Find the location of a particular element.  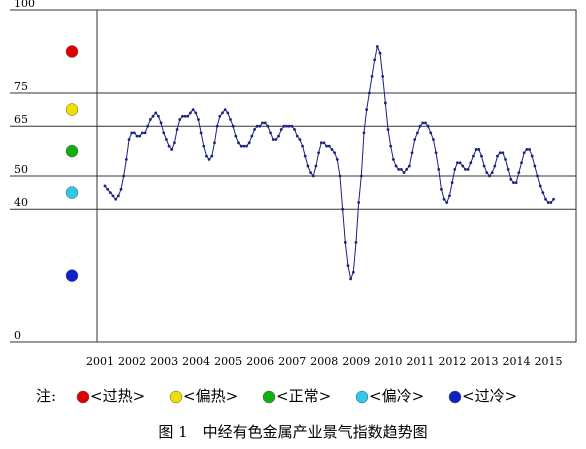

x-tick-label: 2014 is located at coordinates (517, 361).